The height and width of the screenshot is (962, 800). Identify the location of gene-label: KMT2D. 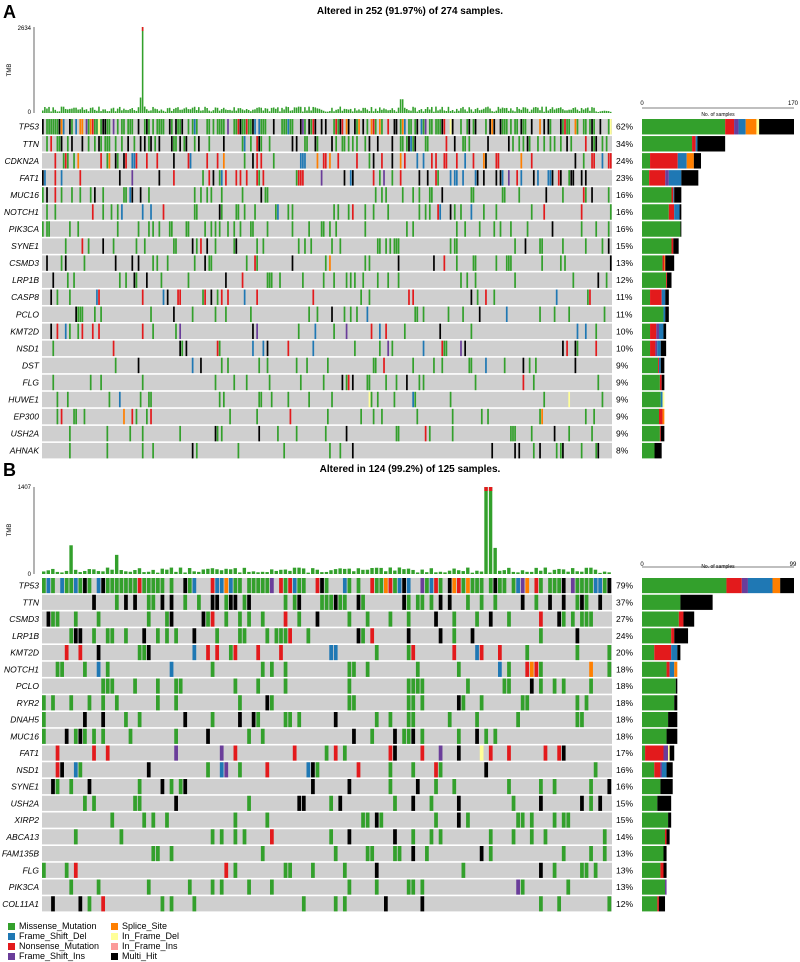
(24, 653).